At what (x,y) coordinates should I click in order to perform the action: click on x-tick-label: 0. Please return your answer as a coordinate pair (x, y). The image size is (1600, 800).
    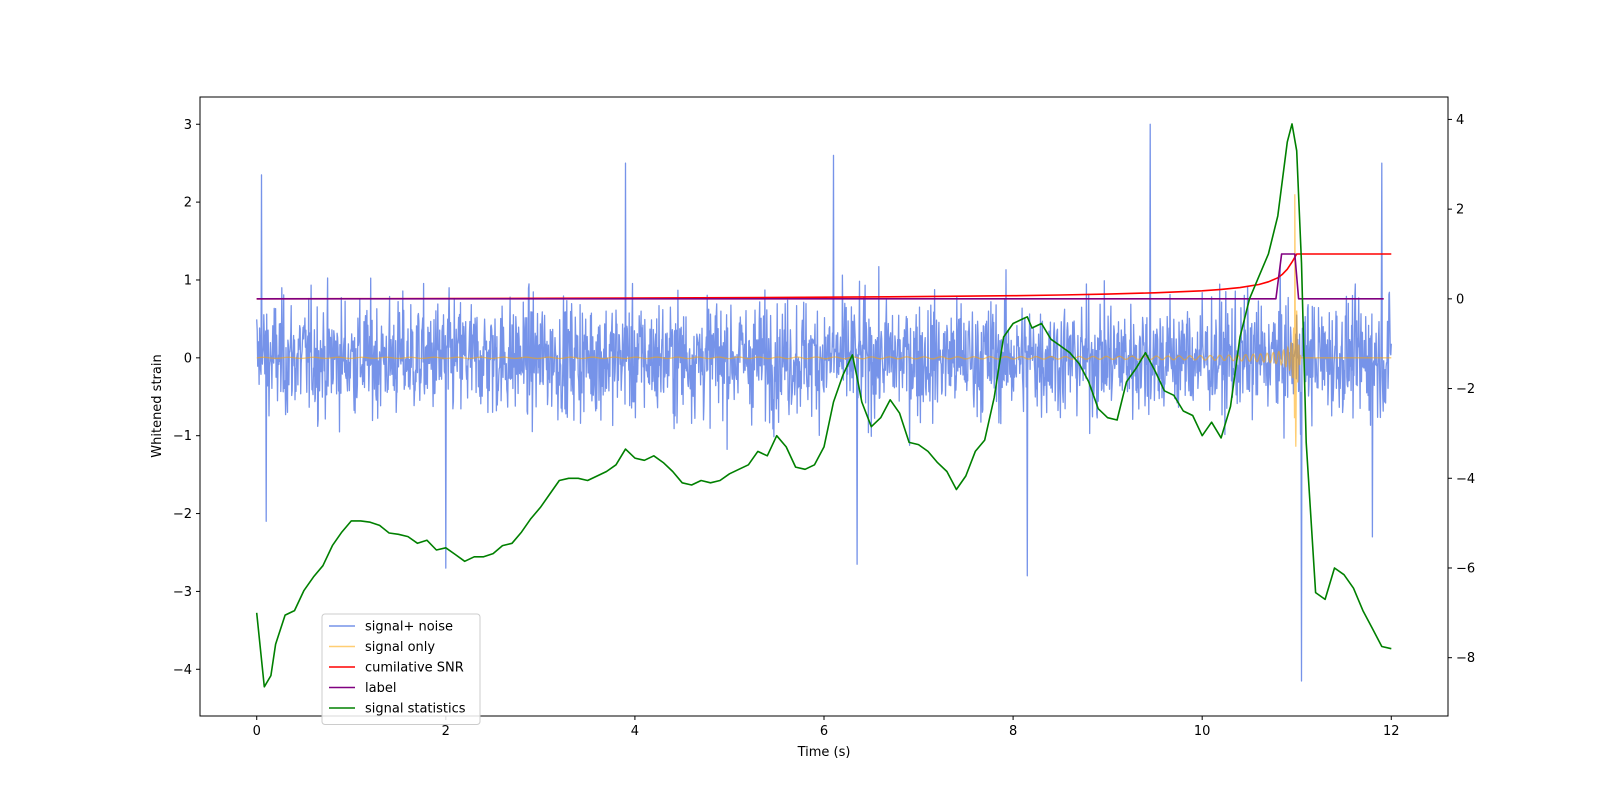
    Looking at the image, I should click on (257, 731).